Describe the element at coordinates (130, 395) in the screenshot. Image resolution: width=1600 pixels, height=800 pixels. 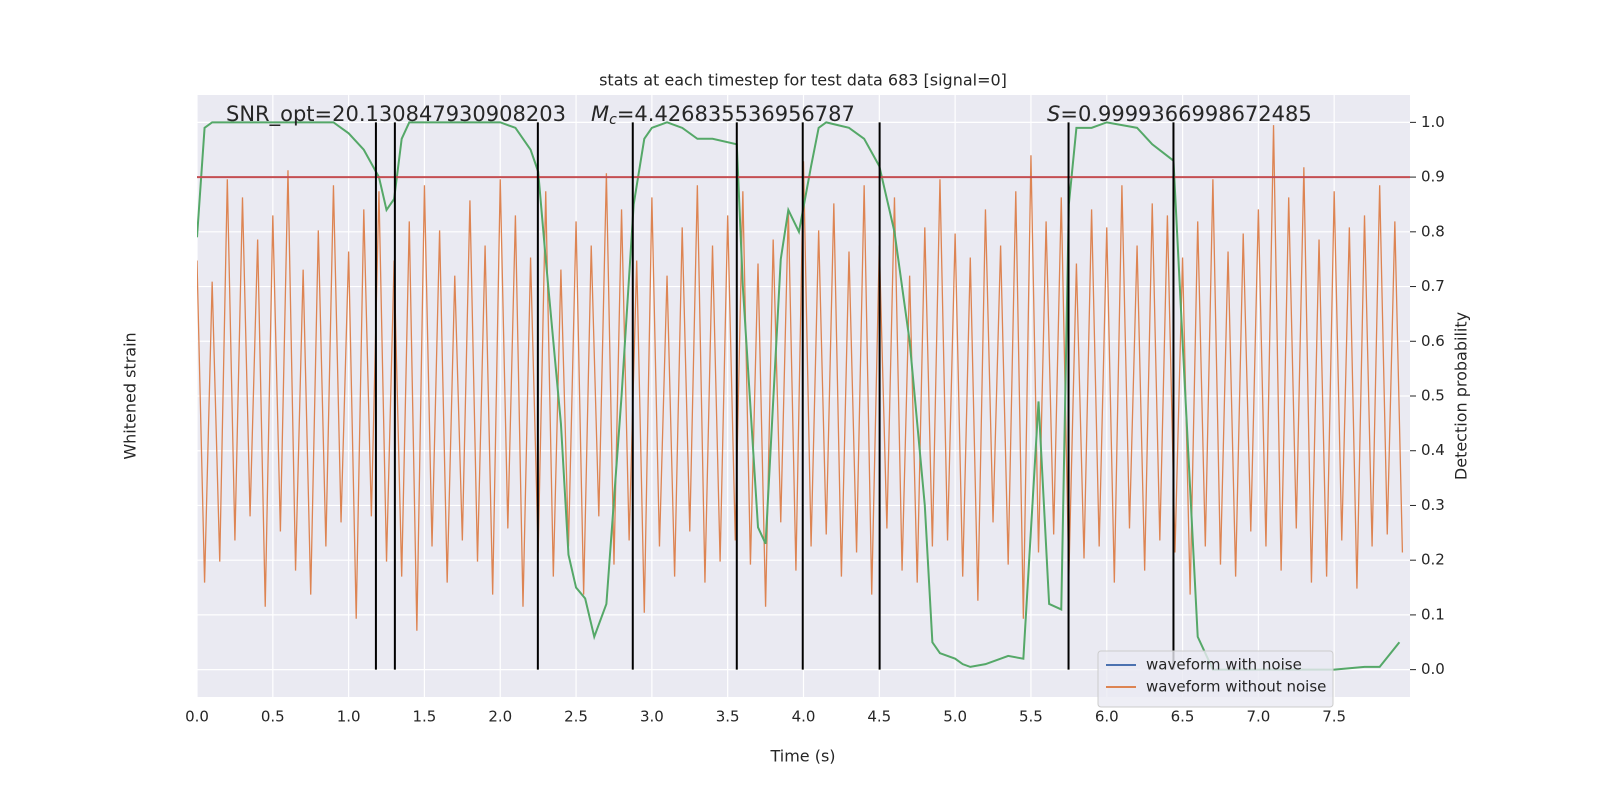
I see `y-axis-label: Whitened strain` at that location.